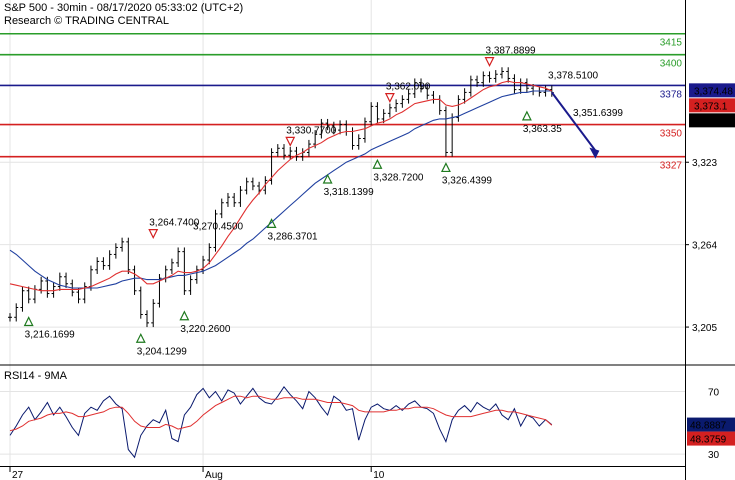 The width and height of the screenshot is (735, 480). What do you see at coordinates (708, 426) in the screenshot?
I see `rsi-tag-label: 48.8887` at bounding box center [708, 426].